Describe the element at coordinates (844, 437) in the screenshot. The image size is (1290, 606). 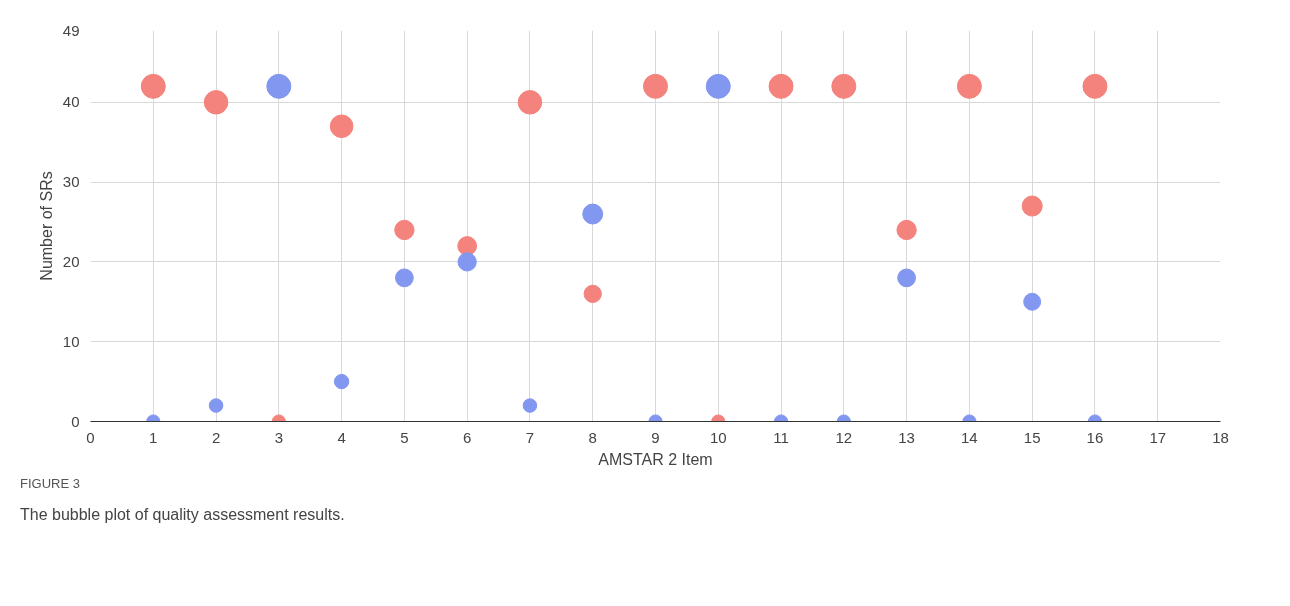
I see `x-tick-label: 12` at that location.